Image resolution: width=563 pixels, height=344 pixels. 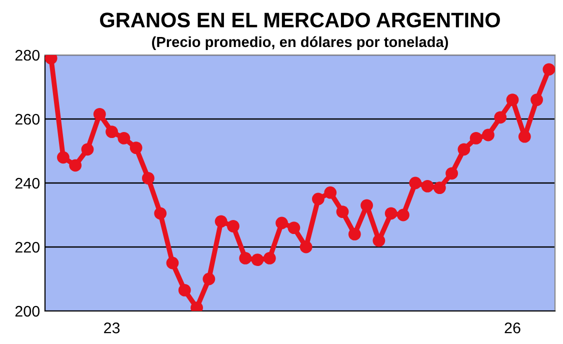 I want to click on y-tick-label: 200, so click(x=27, y=311).